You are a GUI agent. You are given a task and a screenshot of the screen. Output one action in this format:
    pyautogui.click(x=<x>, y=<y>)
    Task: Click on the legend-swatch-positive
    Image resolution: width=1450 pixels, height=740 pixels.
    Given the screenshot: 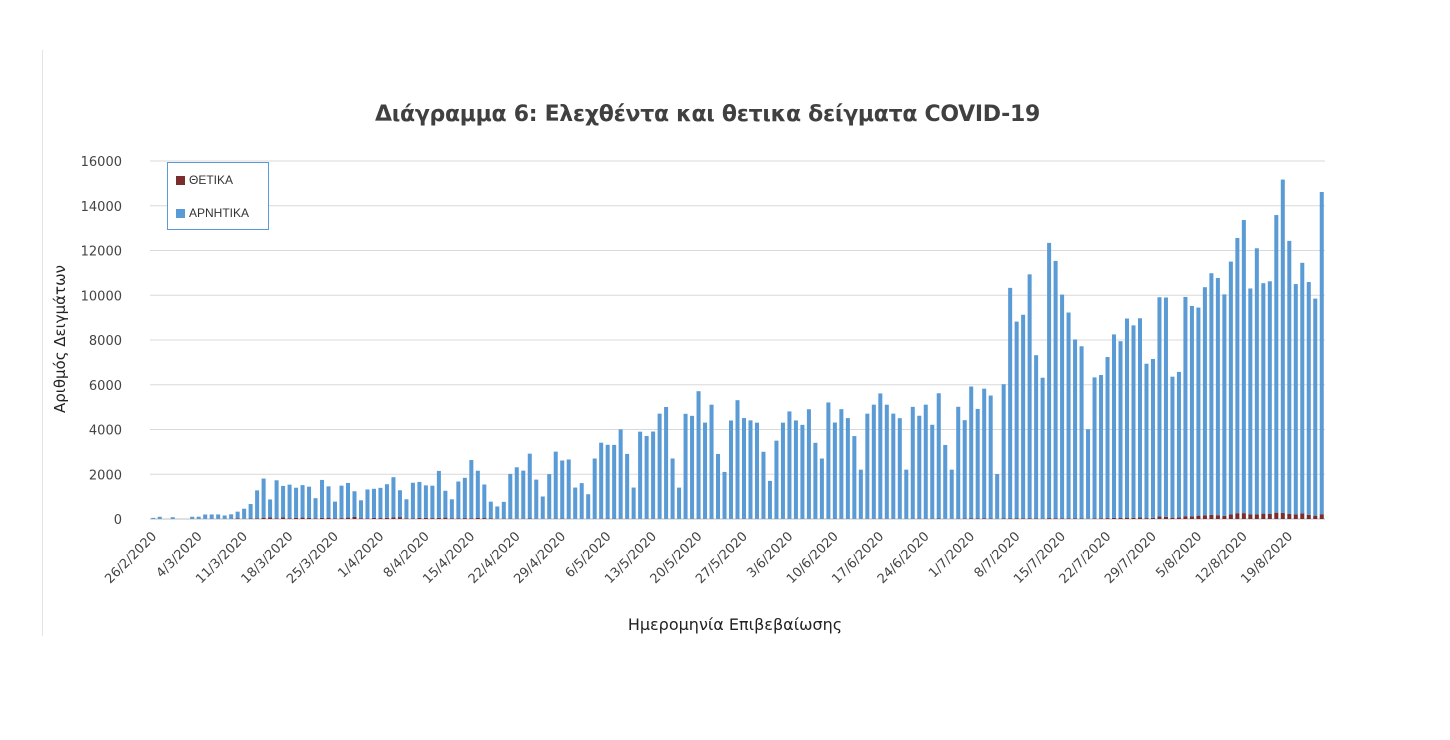 What is the action you would take?
    pyautogui.click(x=180, y=180)
    